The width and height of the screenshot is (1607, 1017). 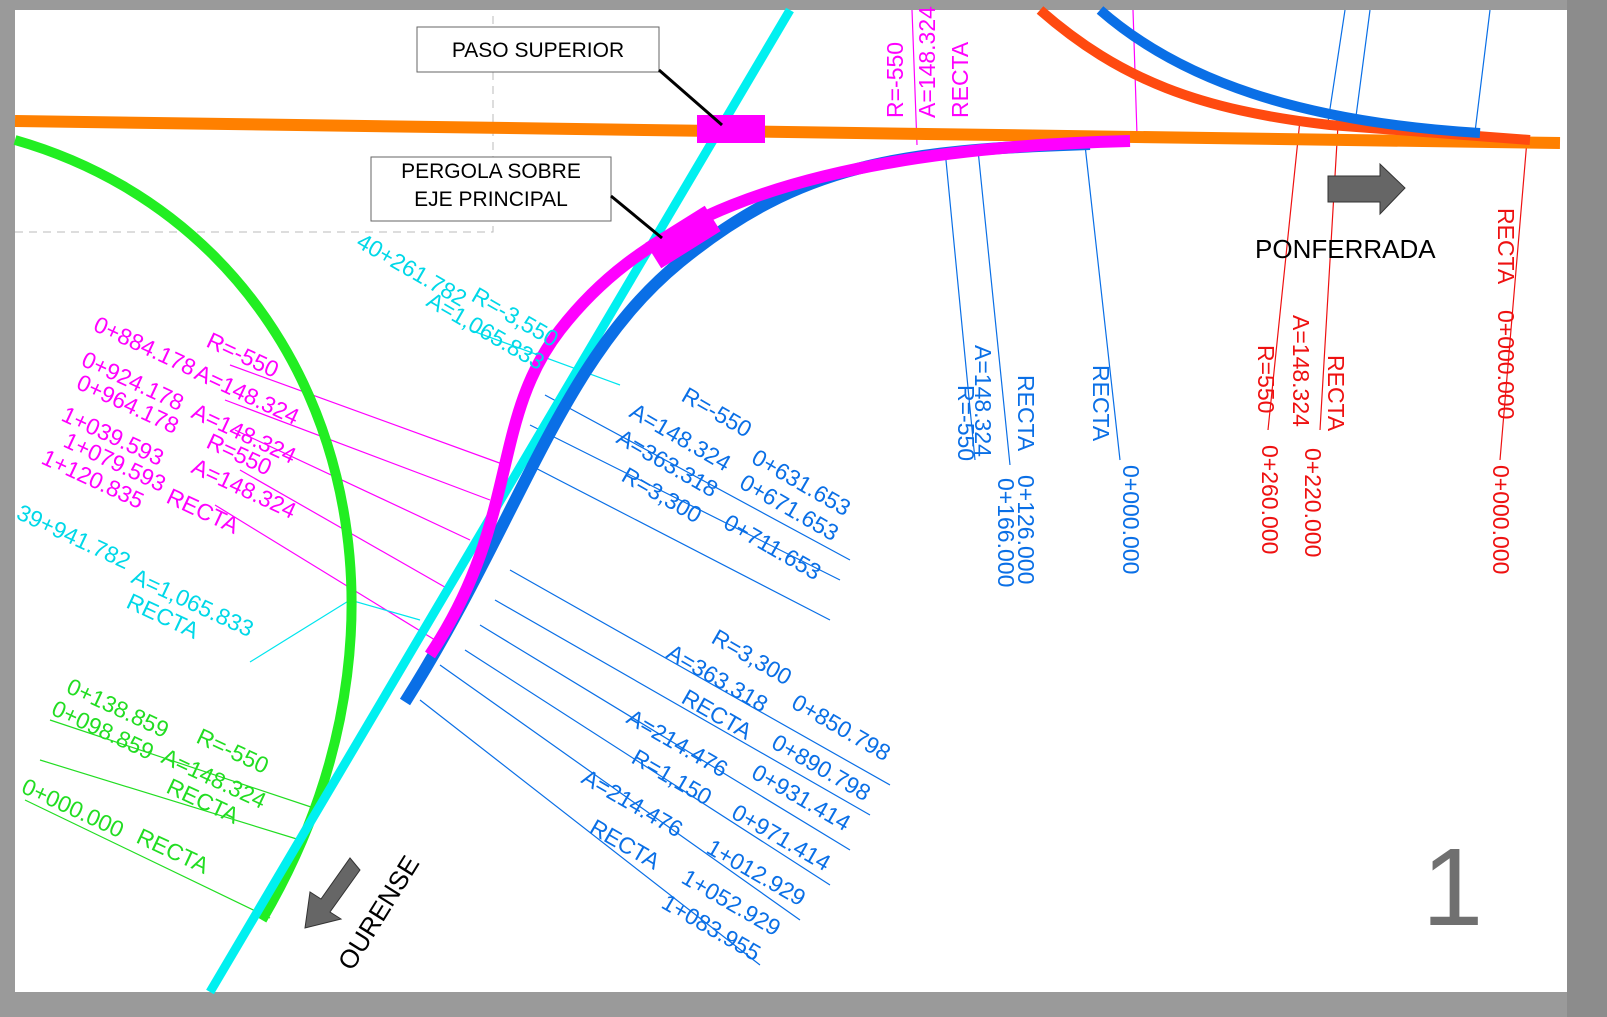 What do you see at coordinates (1006, 532) in the screenshot?
I see `station-label: 0+166.000` at bounding box center [1006, 532].